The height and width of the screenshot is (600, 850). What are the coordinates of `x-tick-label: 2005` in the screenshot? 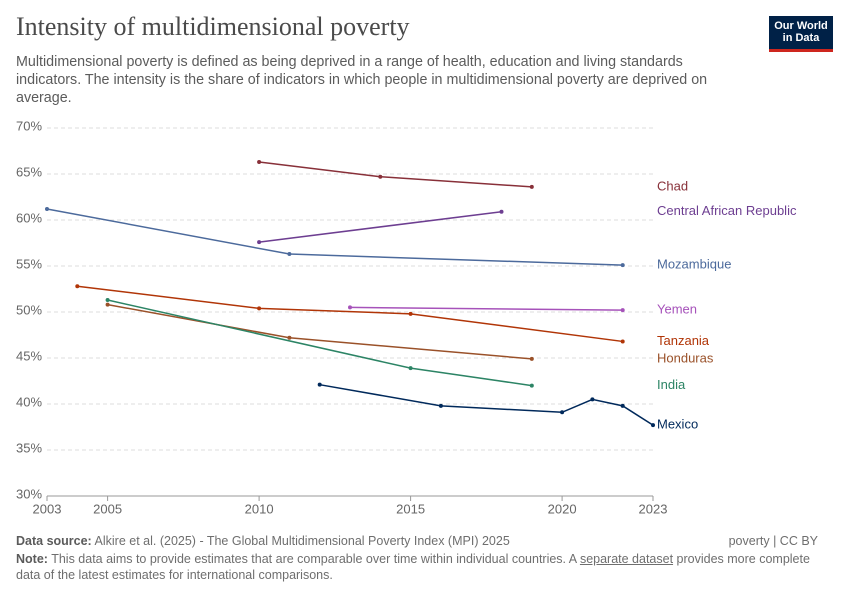 It's located at (107, 508).